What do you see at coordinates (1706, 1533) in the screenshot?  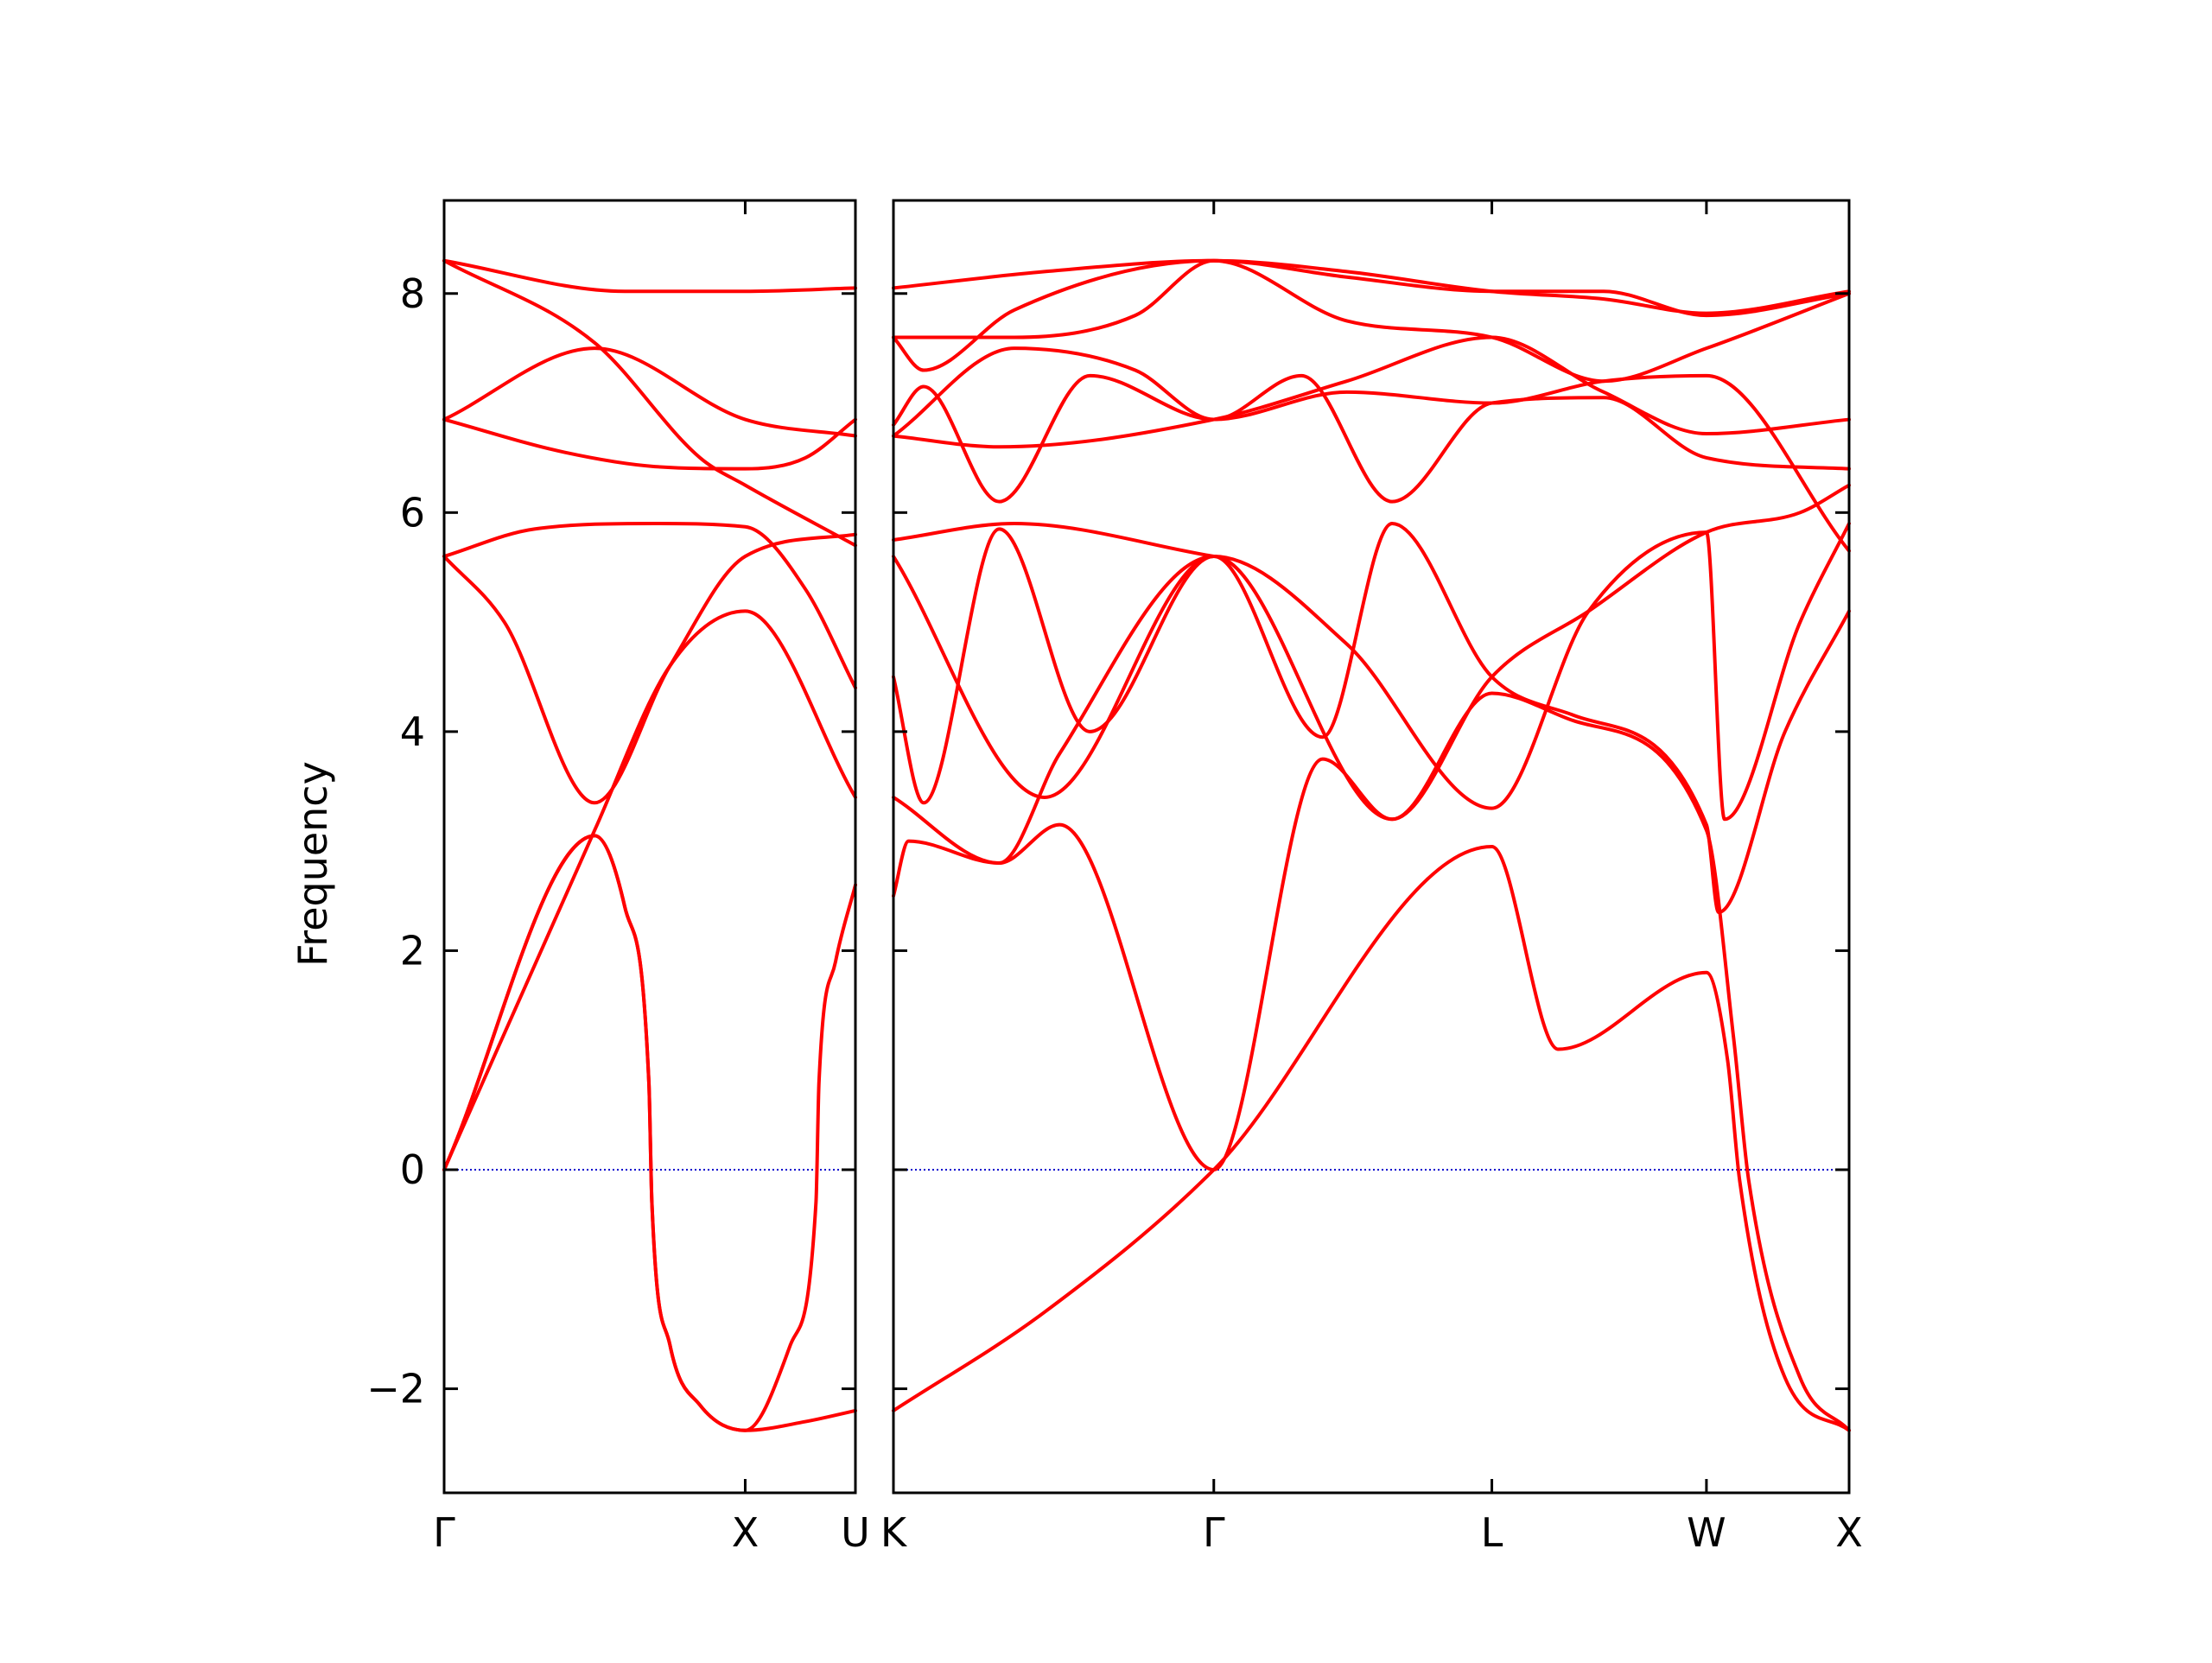 I see `x-tick-label: W` at bounding box center [1706, 1533].